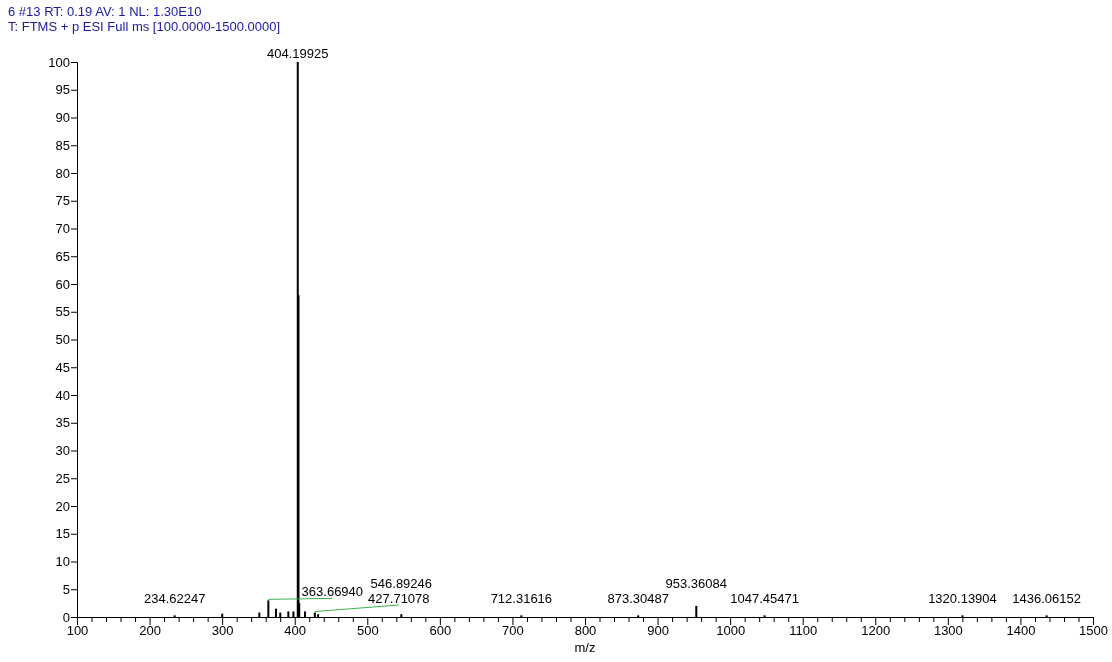 The height and width of the screenshot is (662, 1112). What do you see at coordinates (731, 631) in the screenshot?
I see `x-tick-label: 1000` at bounding box center [731, 631].